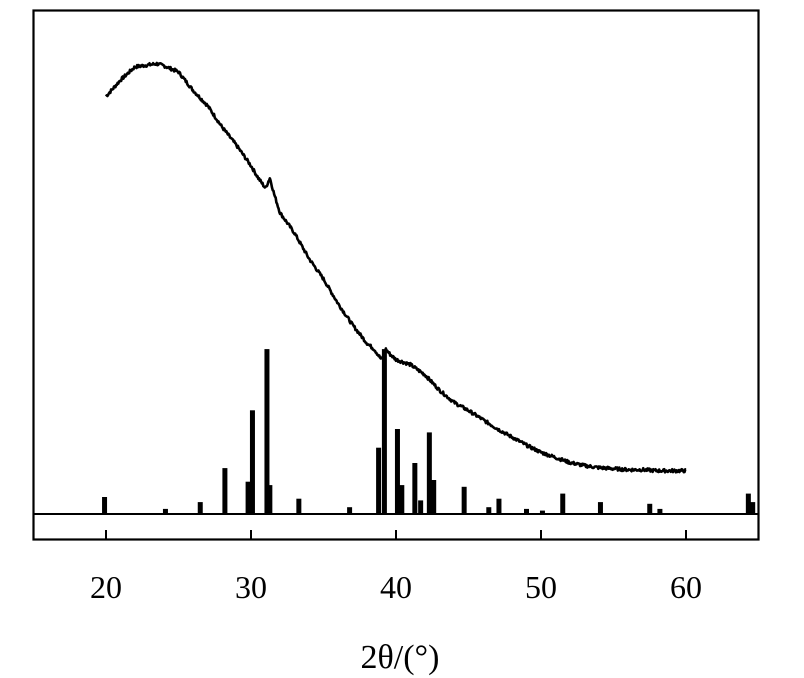 The image size is (804, 678). I want to click on x-tick-label: 20, so click(106, 587).